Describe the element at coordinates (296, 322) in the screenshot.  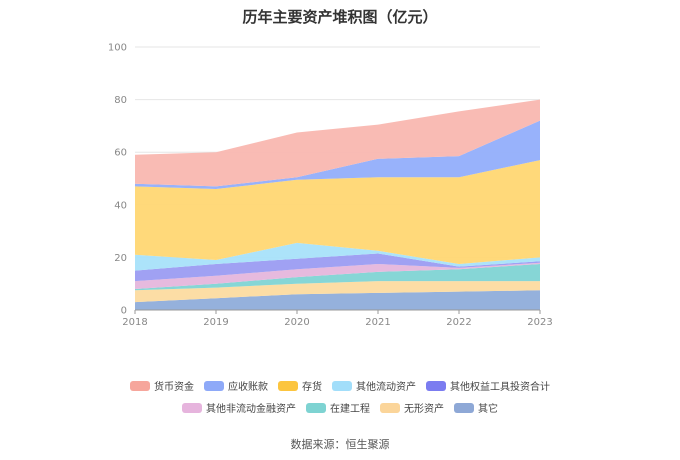
I see `x-tick-label: 2020` at that location.